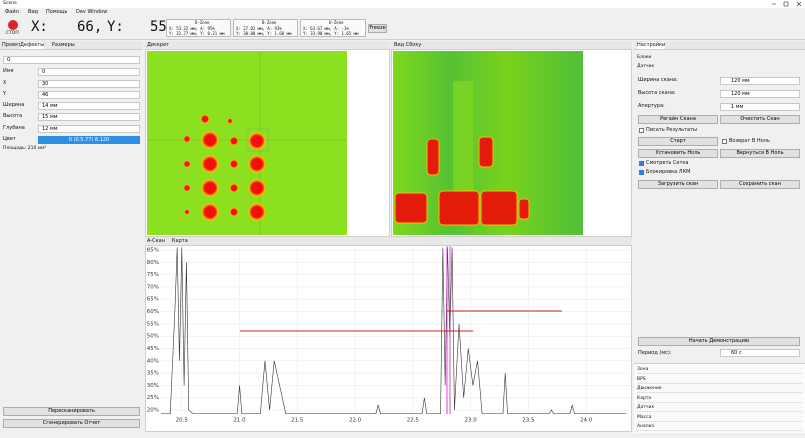 The image size is (805, 438). What do you see at coordinates (678, 153) in the screenshot?
I see `button: Установить Ноль` at bounding box center [678, 153].